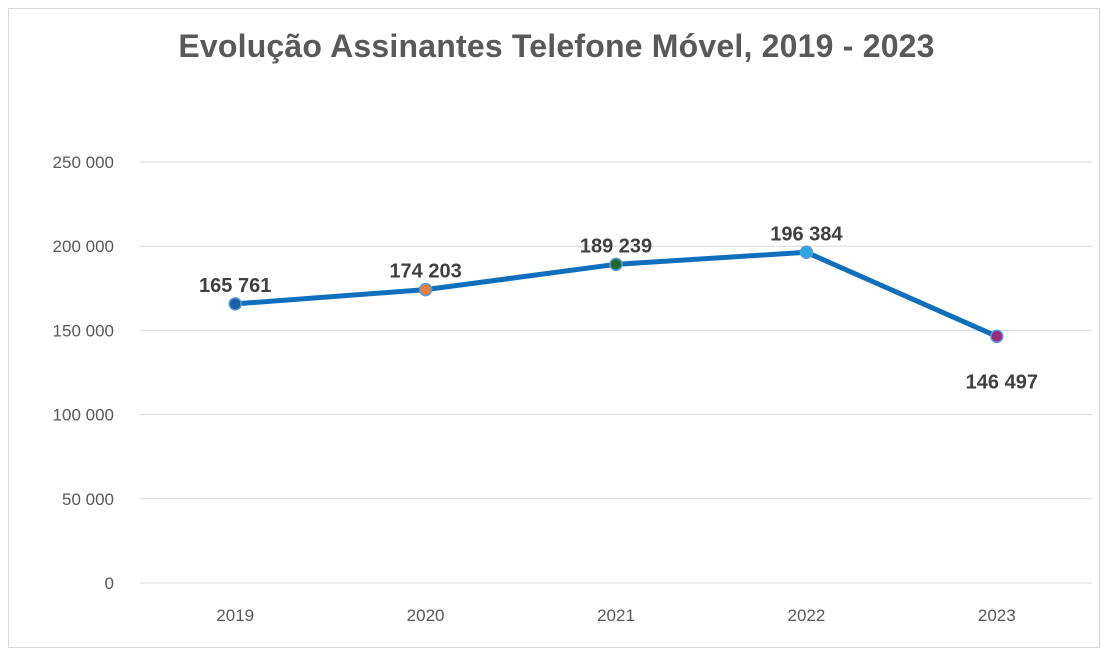  Describe the element at coordinates (109, 583) in the screenshot. I see `y-tick-label: 0` at that location.